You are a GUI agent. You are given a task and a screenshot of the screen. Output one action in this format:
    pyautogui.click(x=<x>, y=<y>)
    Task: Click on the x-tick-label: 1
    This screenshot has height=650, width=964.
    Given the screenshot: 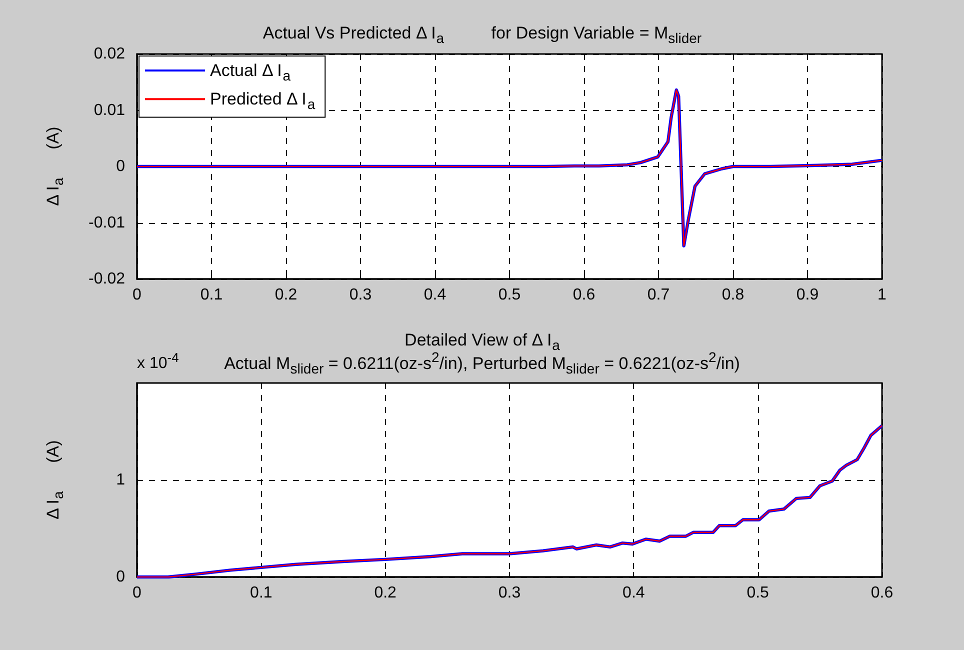 What is the action you would take?
    pyautogui.click(x=882, y=295)
    